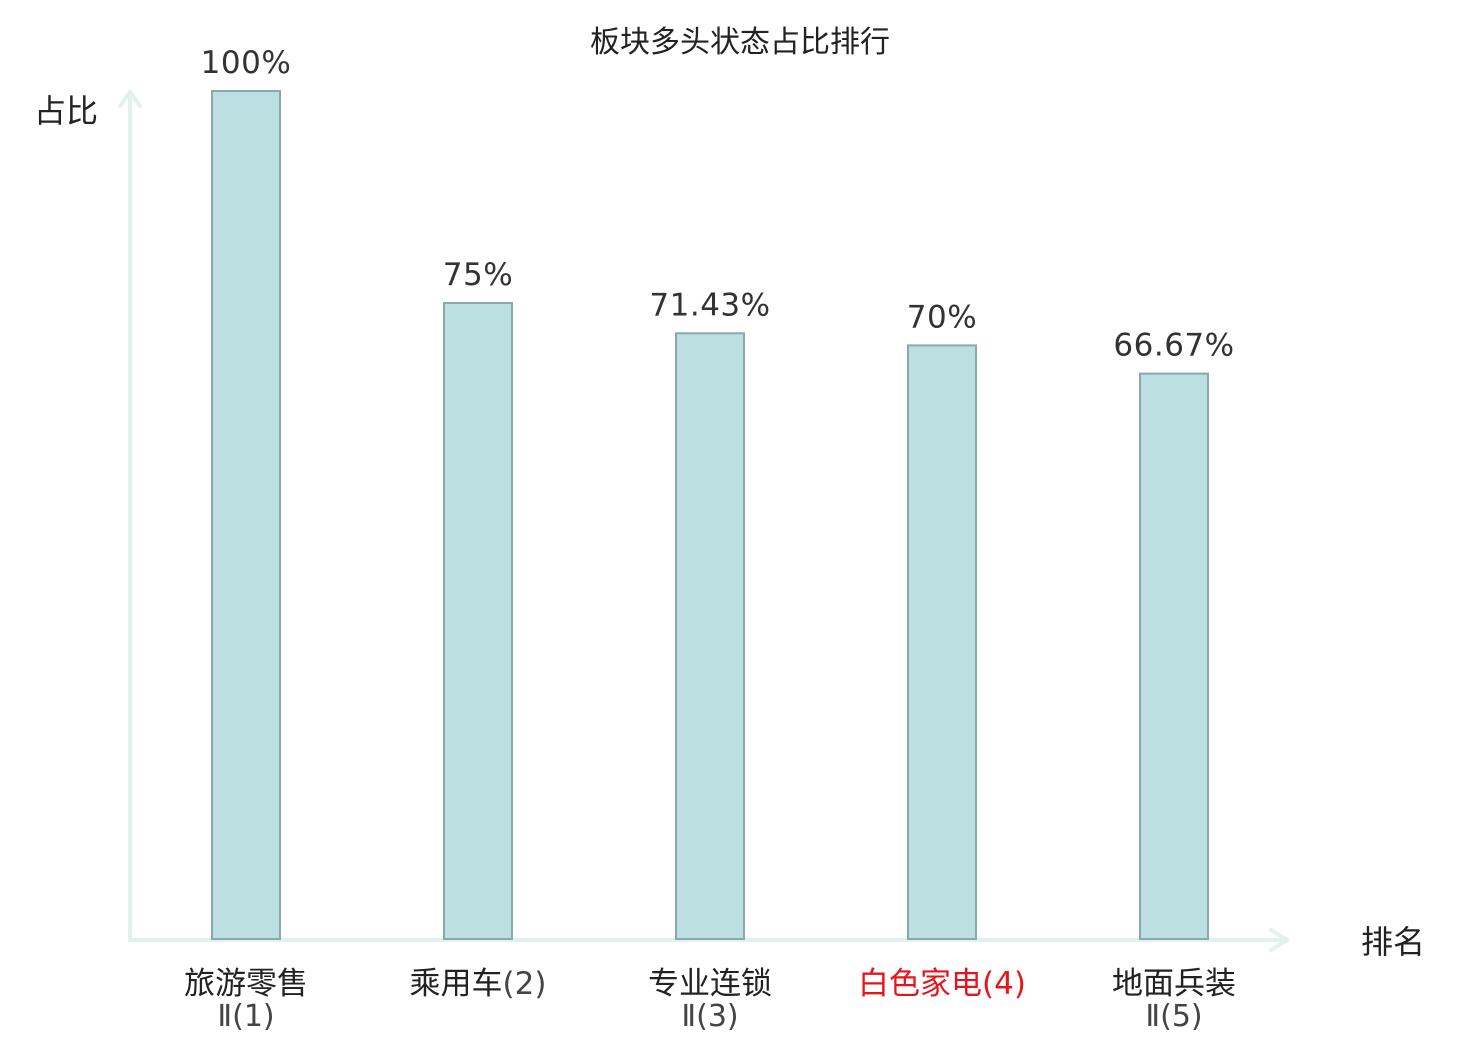 The width and height of the screenshot is (1480, 1040). I want to click on category-label: 地面兵装, so click(1174, 984).